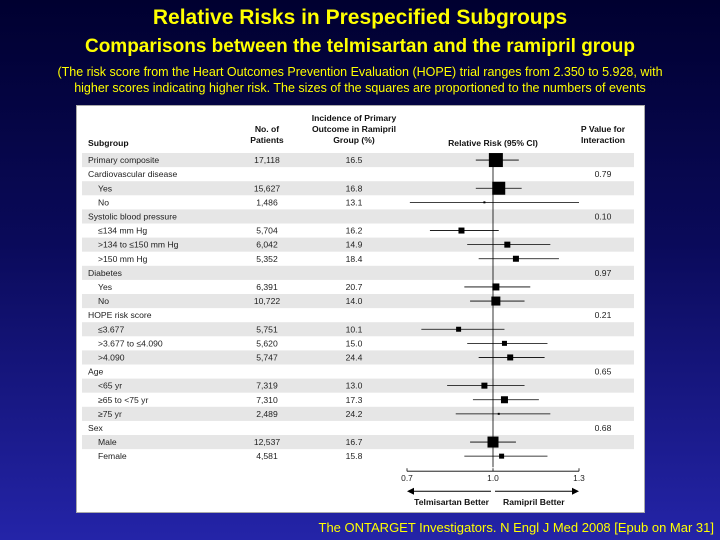  I want to click on row-label: ≤3.677, so click(111, 329).